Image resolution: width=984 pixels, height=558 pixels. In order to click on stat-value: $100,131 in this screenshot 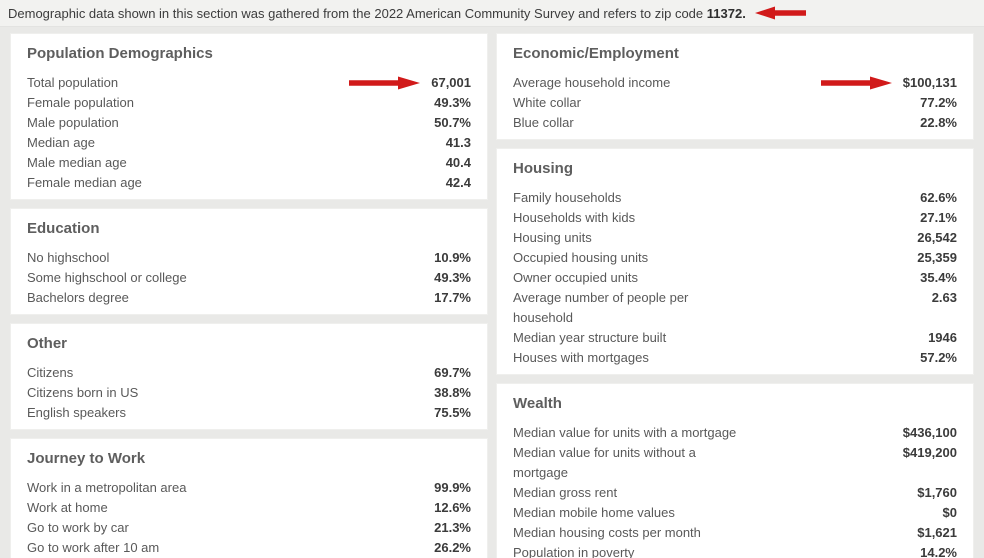, I will do `click(929, 82)`.